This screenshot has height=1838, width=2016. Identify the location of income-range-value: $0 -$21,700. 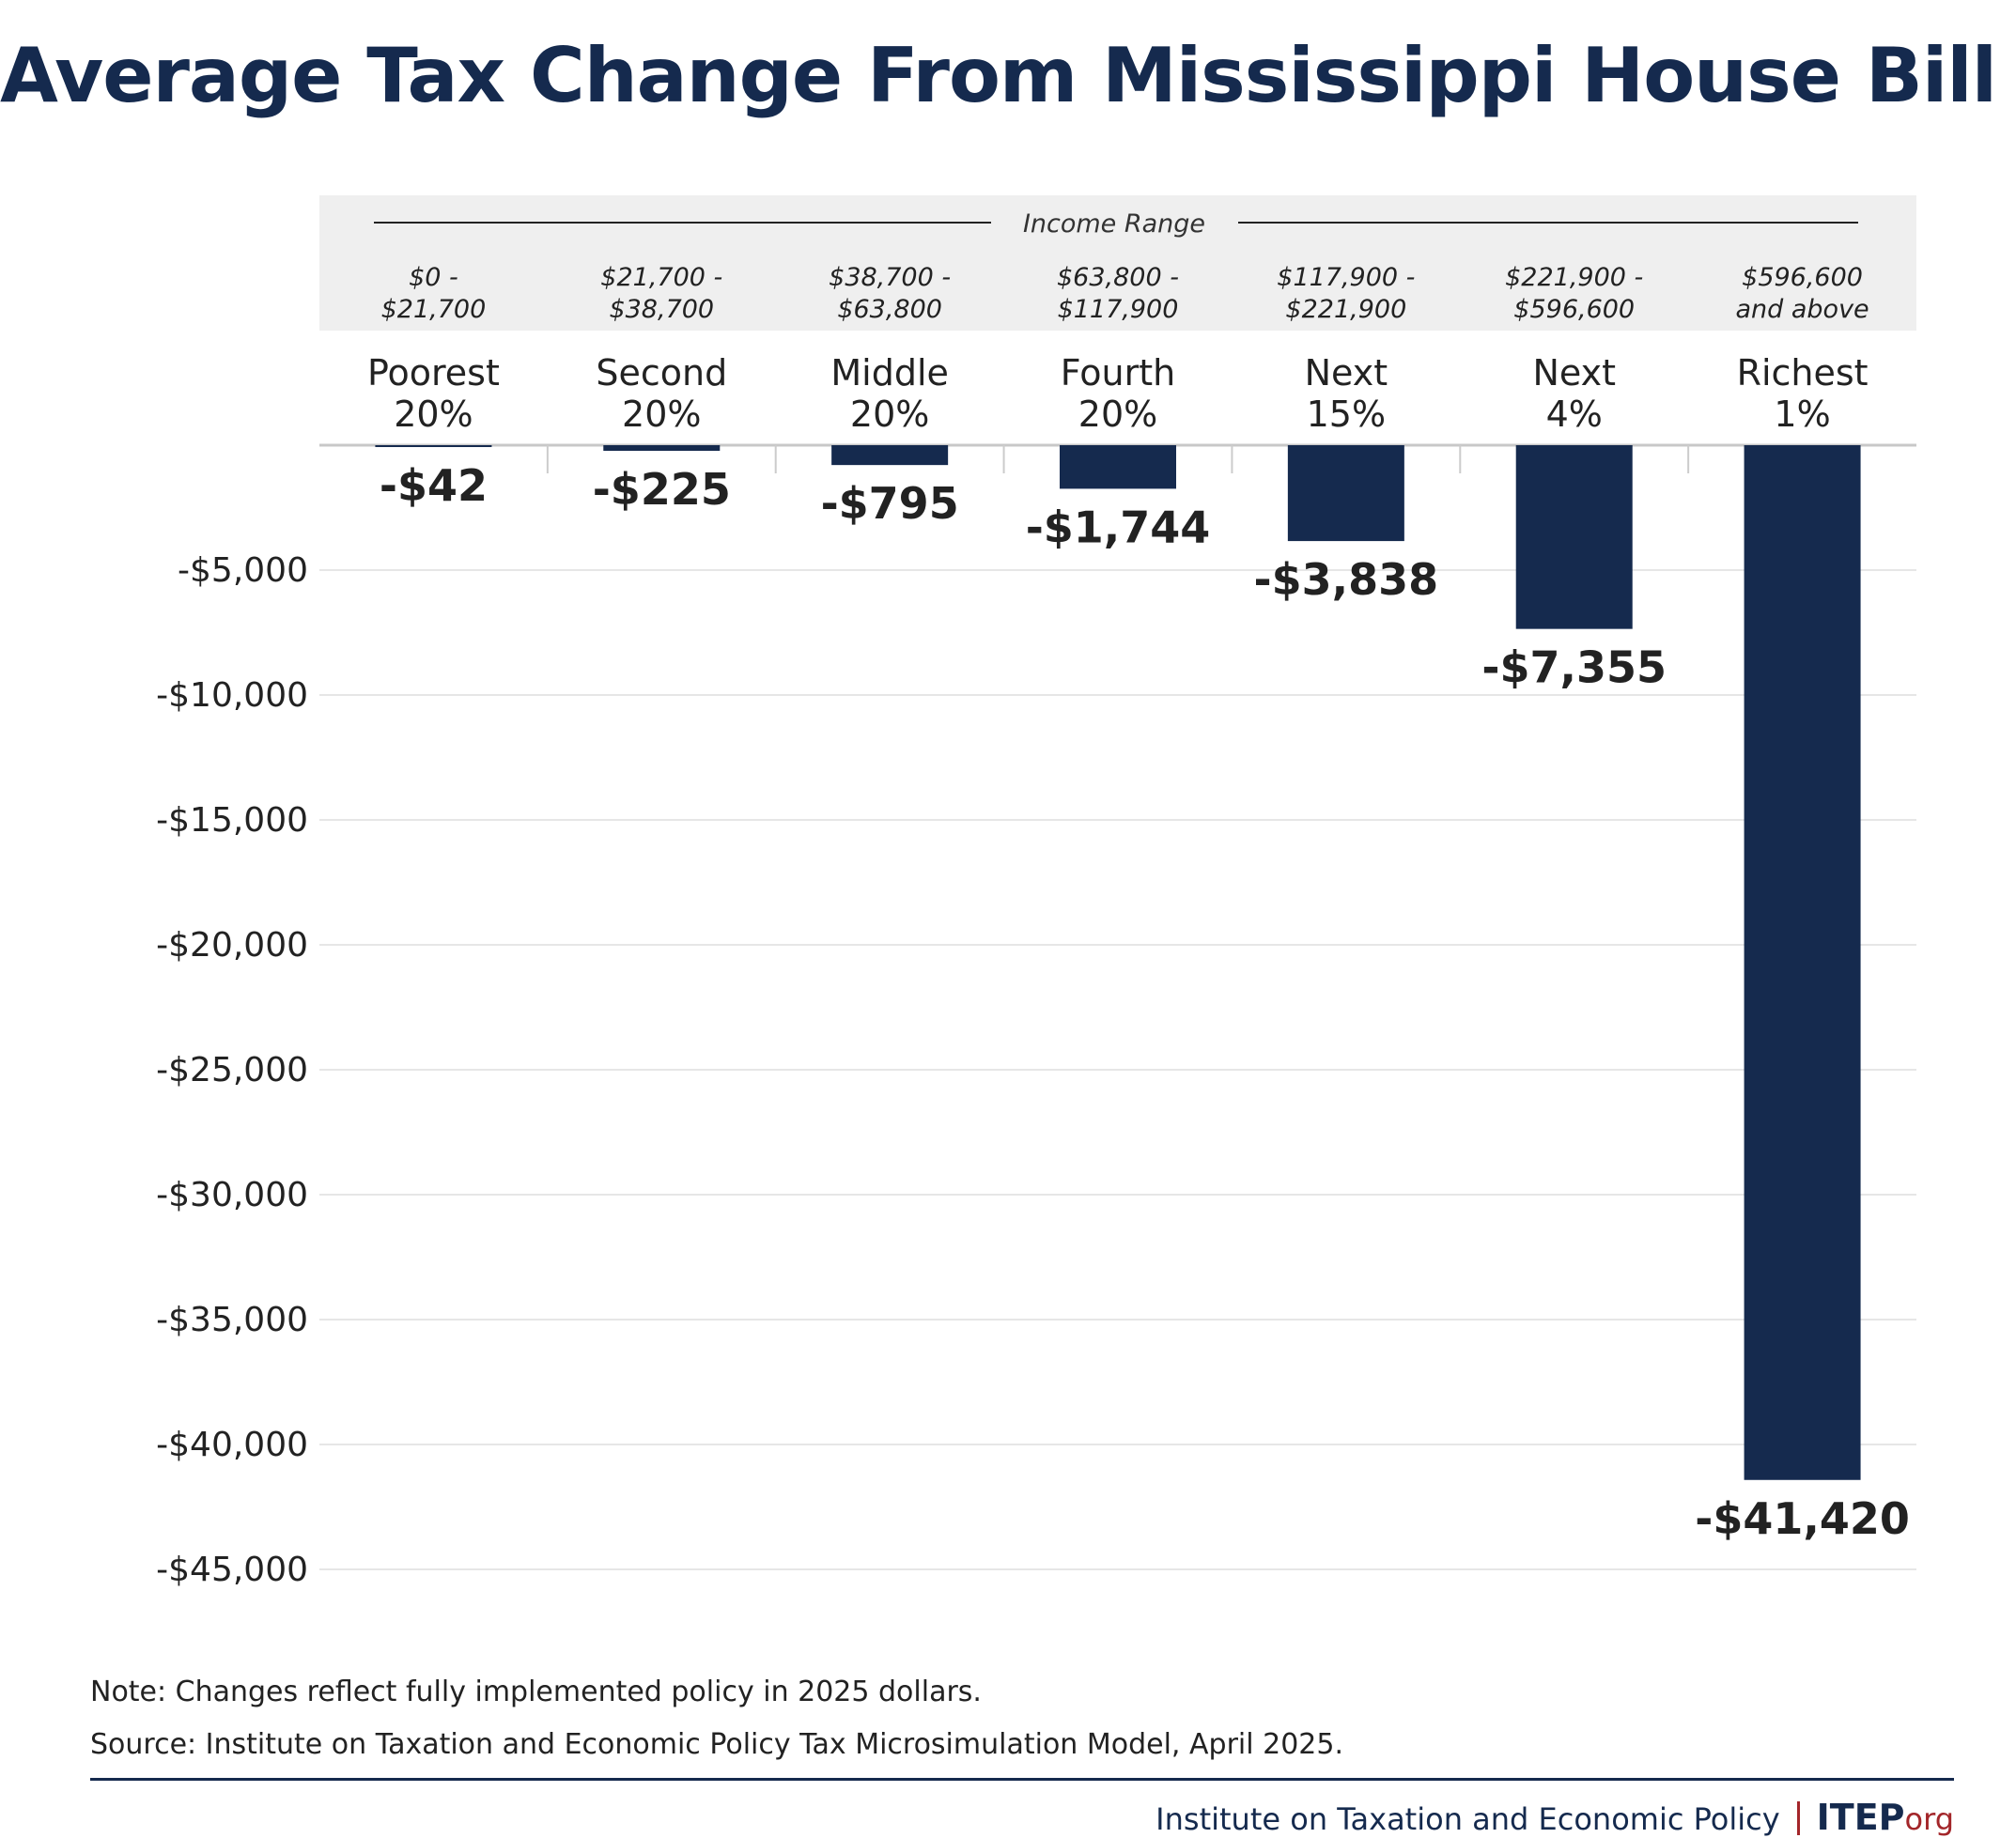
(434, 294).